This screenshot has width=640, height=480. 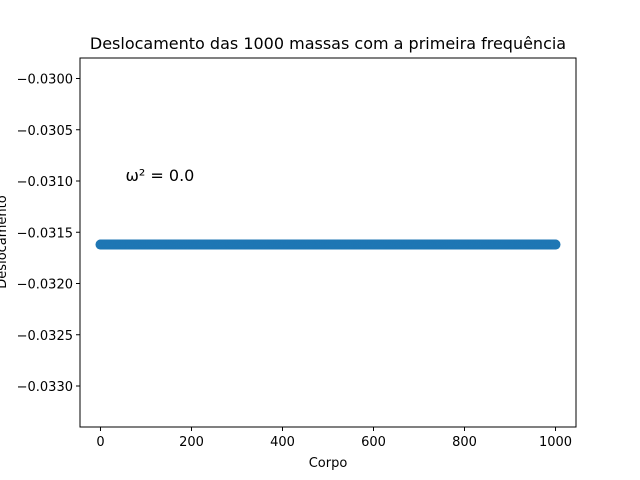 What do you see at coordinates (45, 80) in the screenshot?
I see `y-tick-label: −0.0300` at bounding box center [45, 80].